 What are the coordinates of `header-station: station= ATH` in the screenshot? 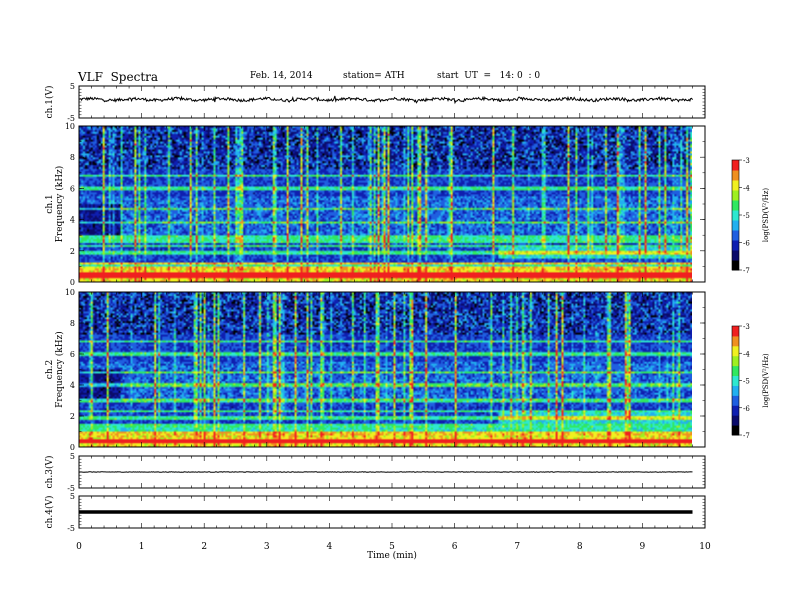 It's located at (374, 76).